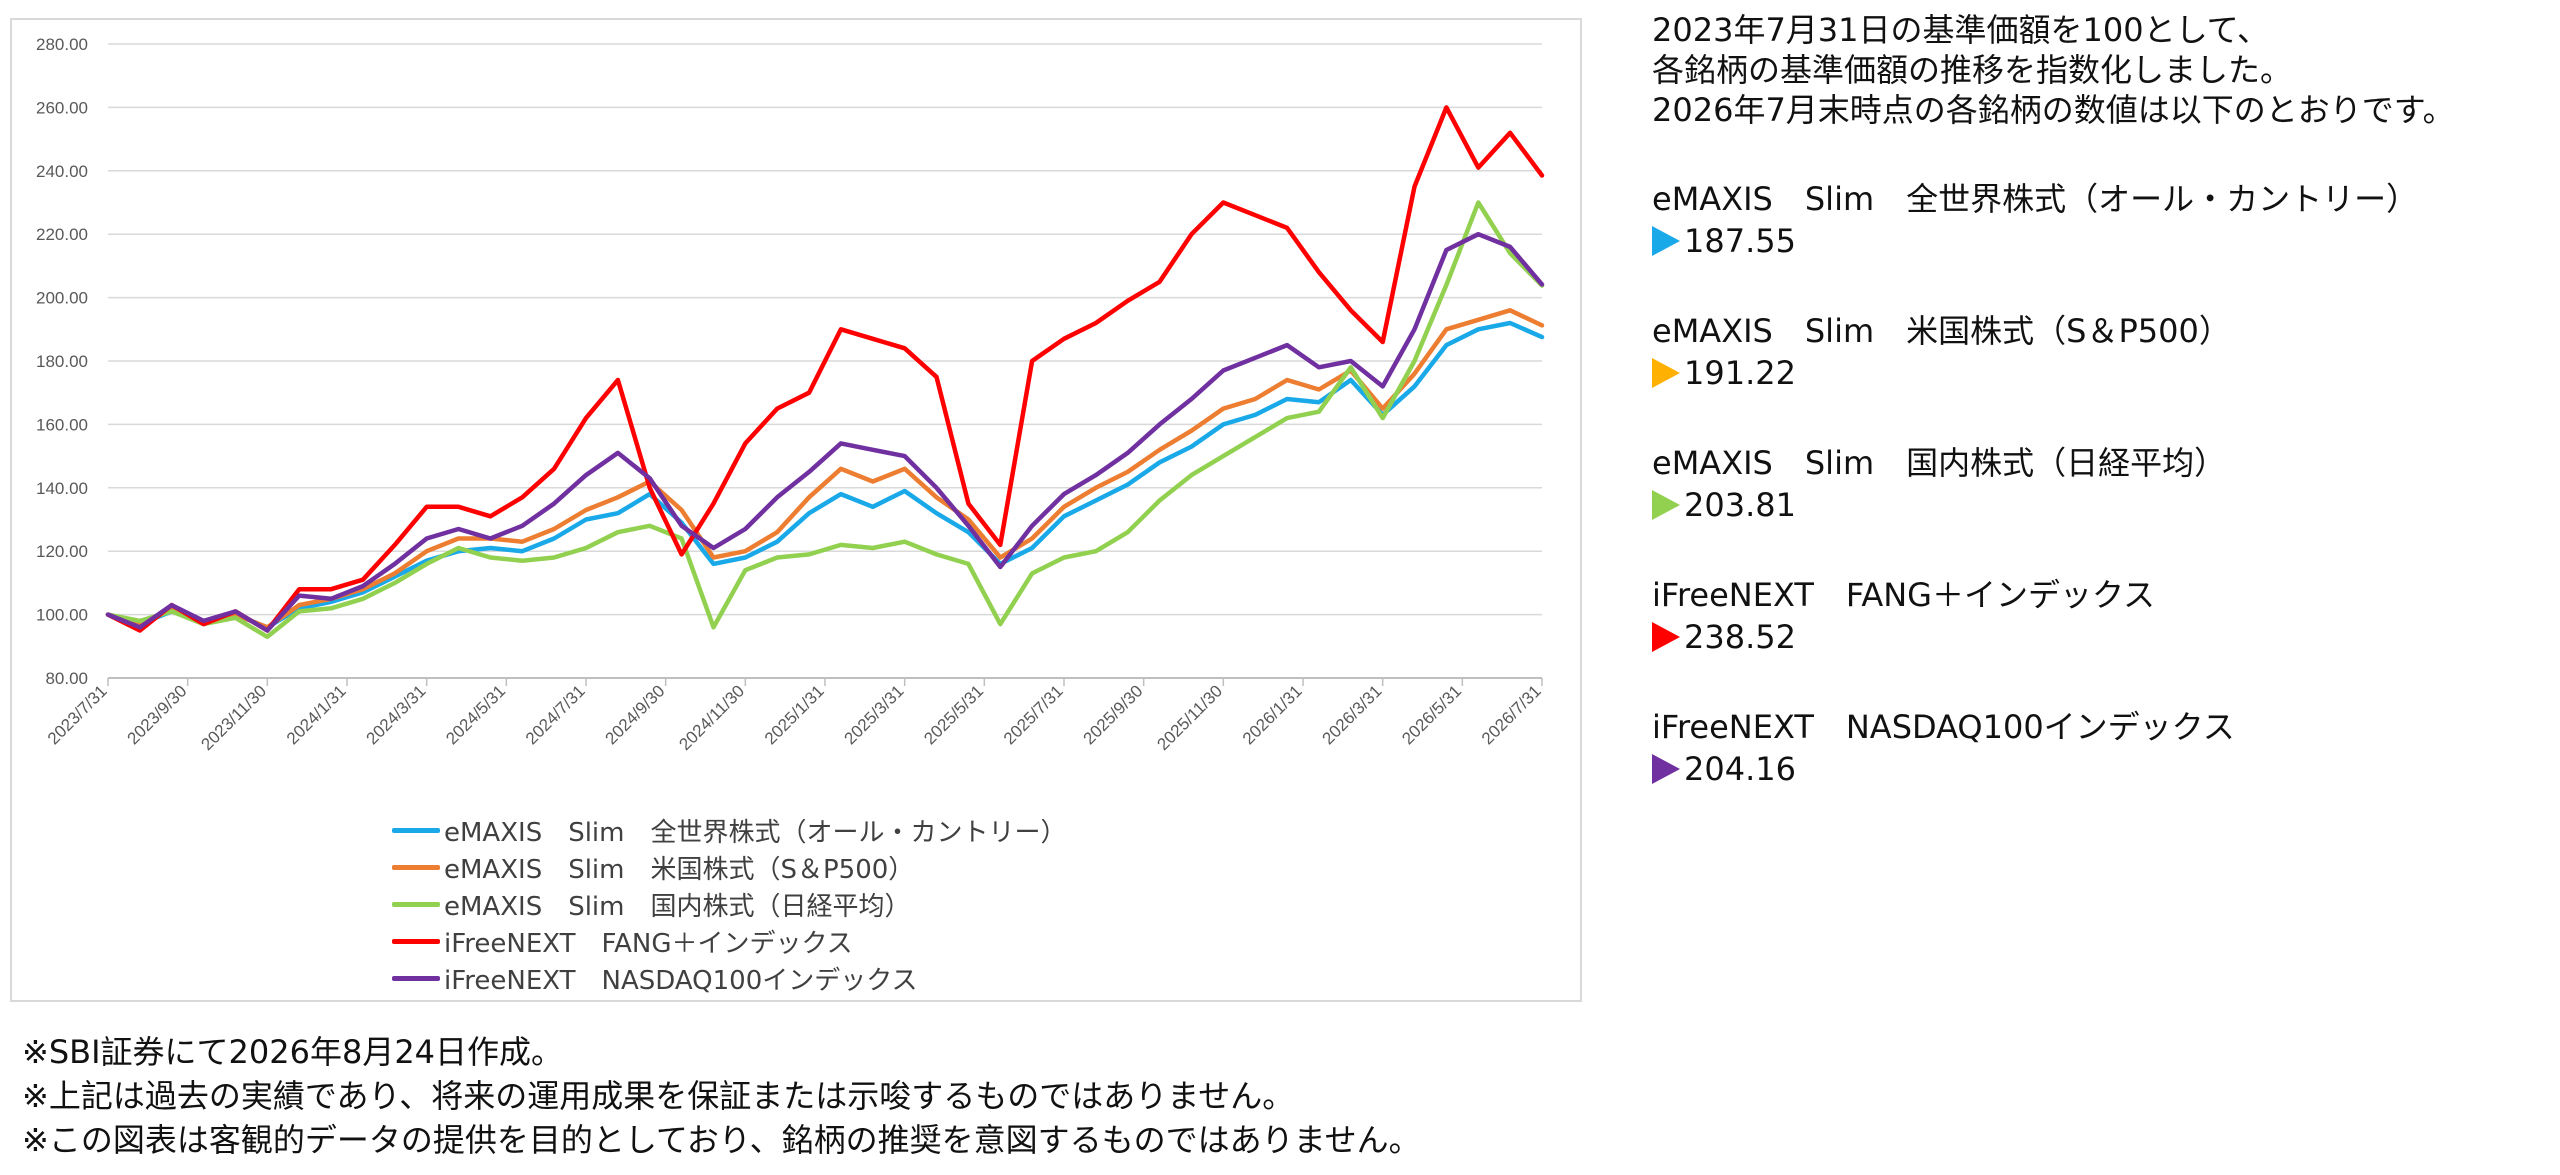  What do you see at coordinates (2102, 373) in the screenshot?
I see `fund-value: 191.22` at bounding box center [2102, 373].